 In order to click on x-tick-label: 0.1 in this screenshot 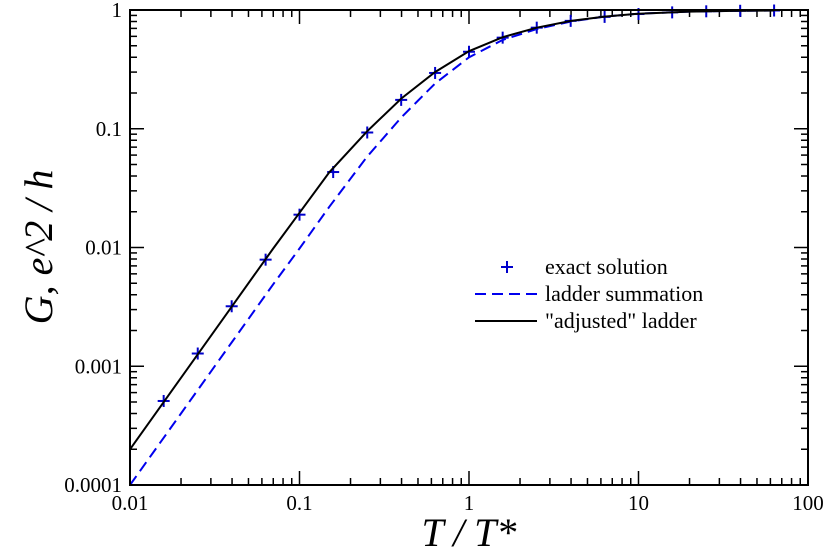, I will do `click(299, 503)`.